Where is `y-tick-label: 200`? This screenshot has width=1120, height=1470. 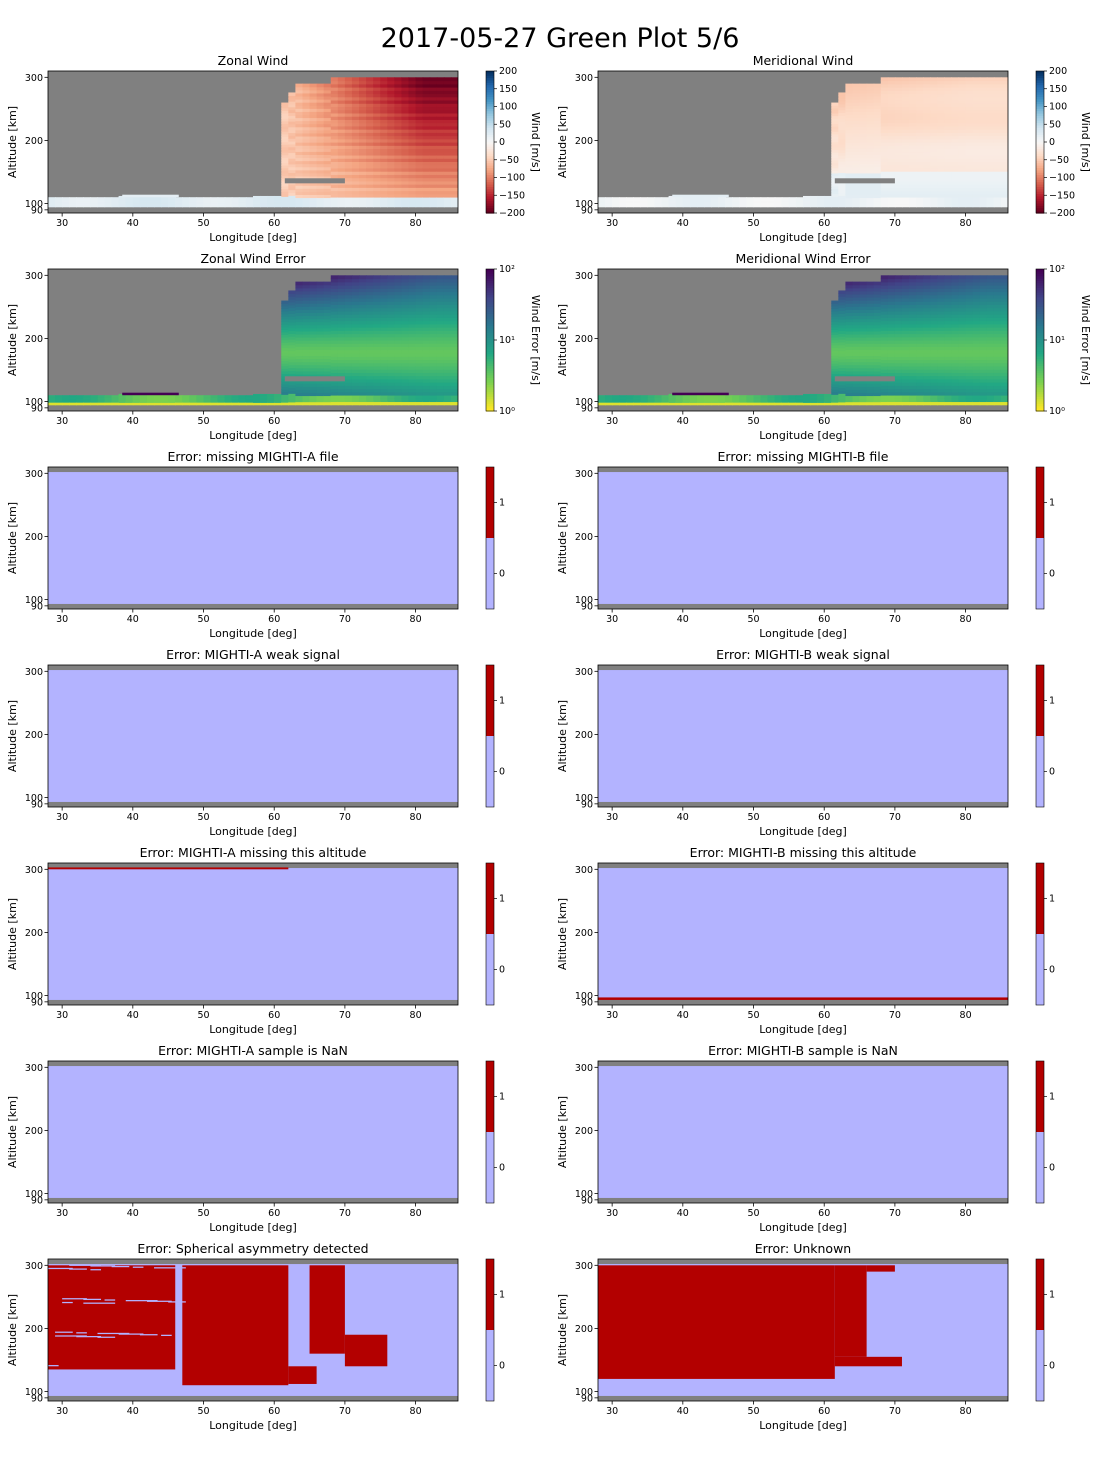
y-tick-label: 200 is located at coordinates (584, 141).